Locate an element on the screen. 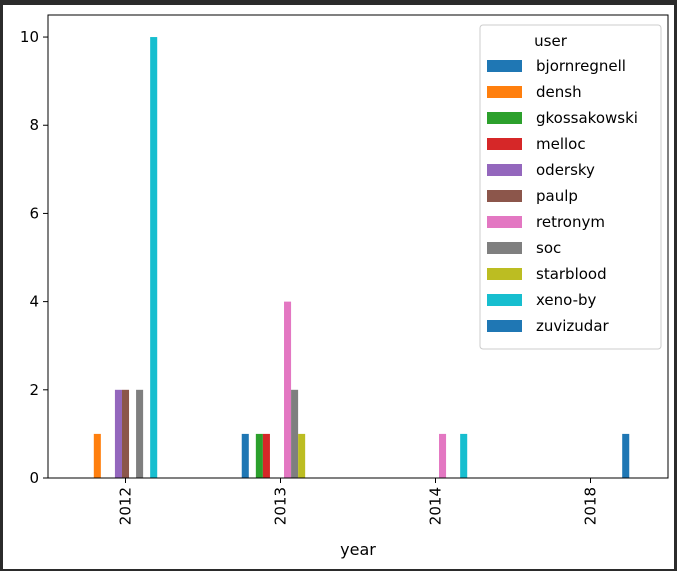 This screenshot has height=571, width=677. x-tick-label: 2013 is located at coordinates (281, 506).